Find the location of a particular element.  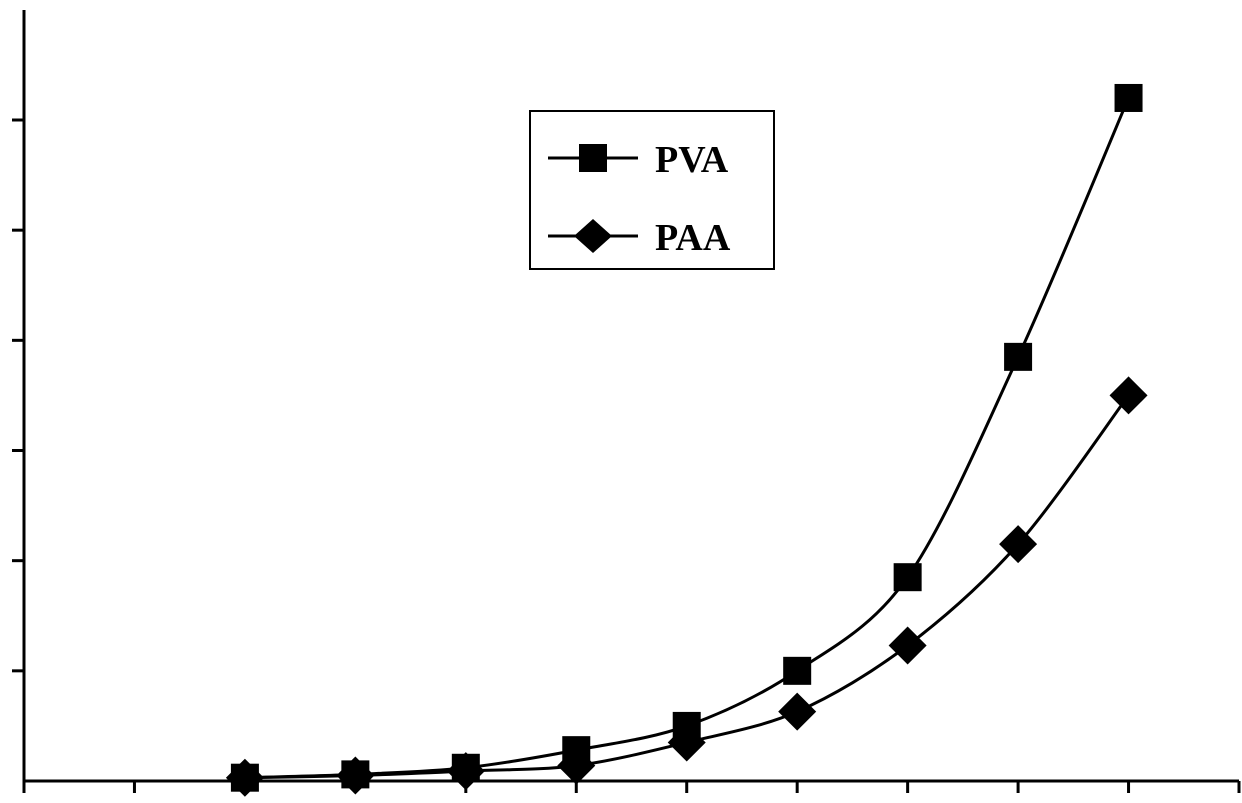

legend-box is located at coordinates (652, 190).